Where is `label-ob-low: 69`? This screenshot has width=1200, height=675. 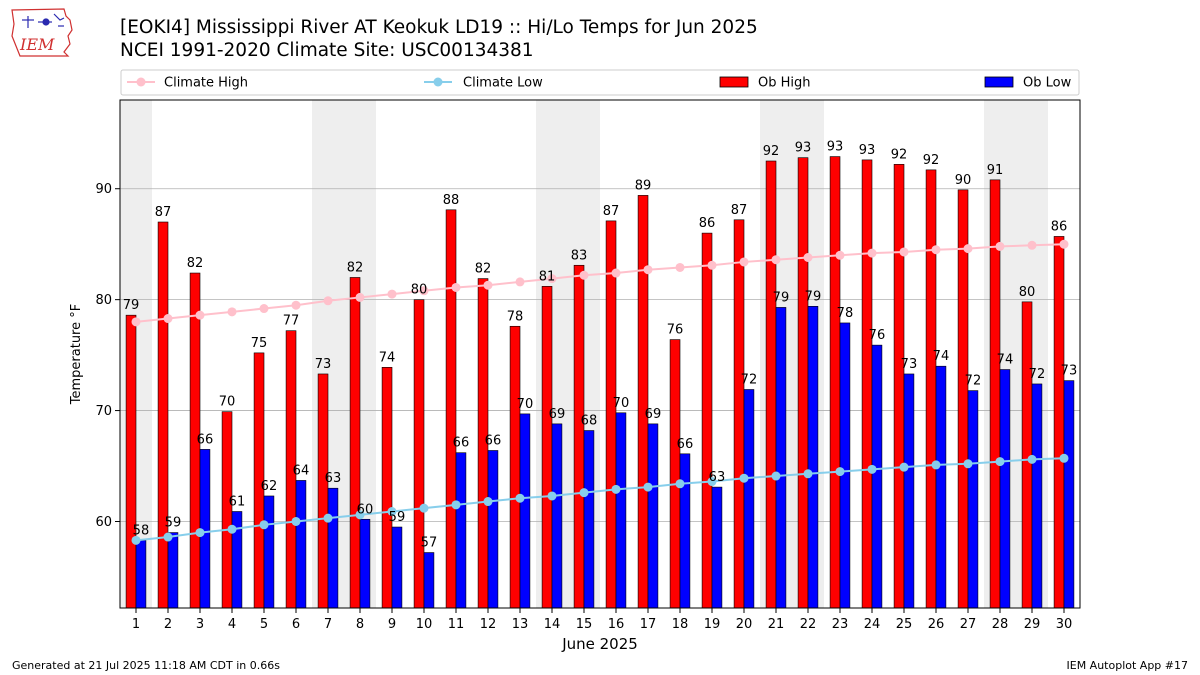 label-ob-low: 69 is located at coordinates (653, 414).